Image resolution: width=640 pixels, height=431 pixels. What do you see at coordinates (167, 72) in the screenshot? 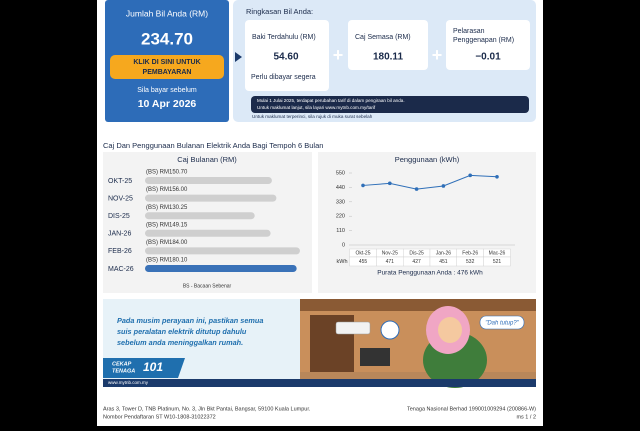
I see `pay-button-text: PEMBAYARAN` at bounding box center [167, 72].